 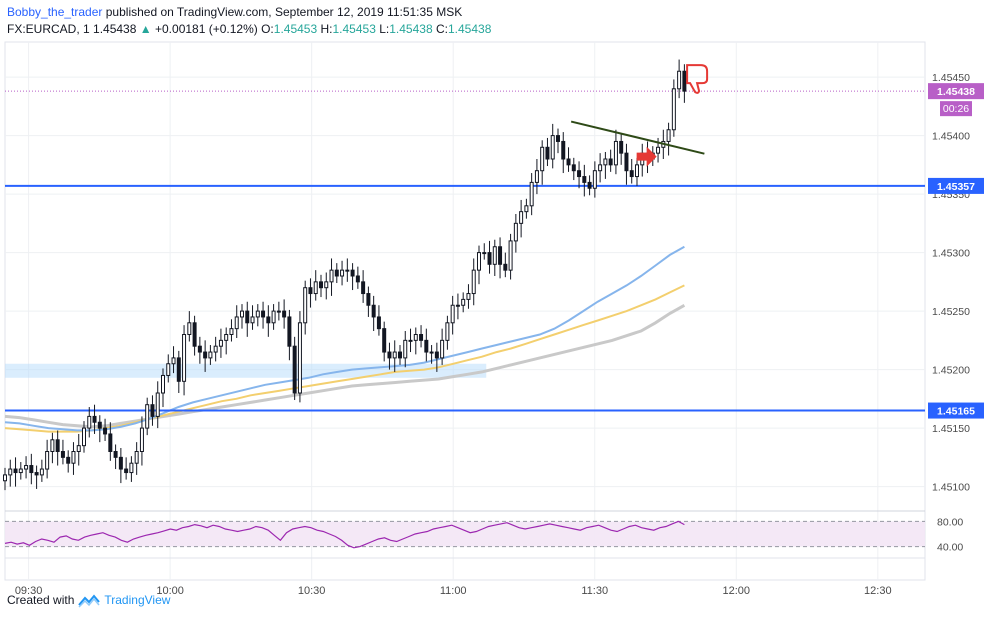 I want to click on y-tick-label: 1.45100, so click(x=951, y=488).